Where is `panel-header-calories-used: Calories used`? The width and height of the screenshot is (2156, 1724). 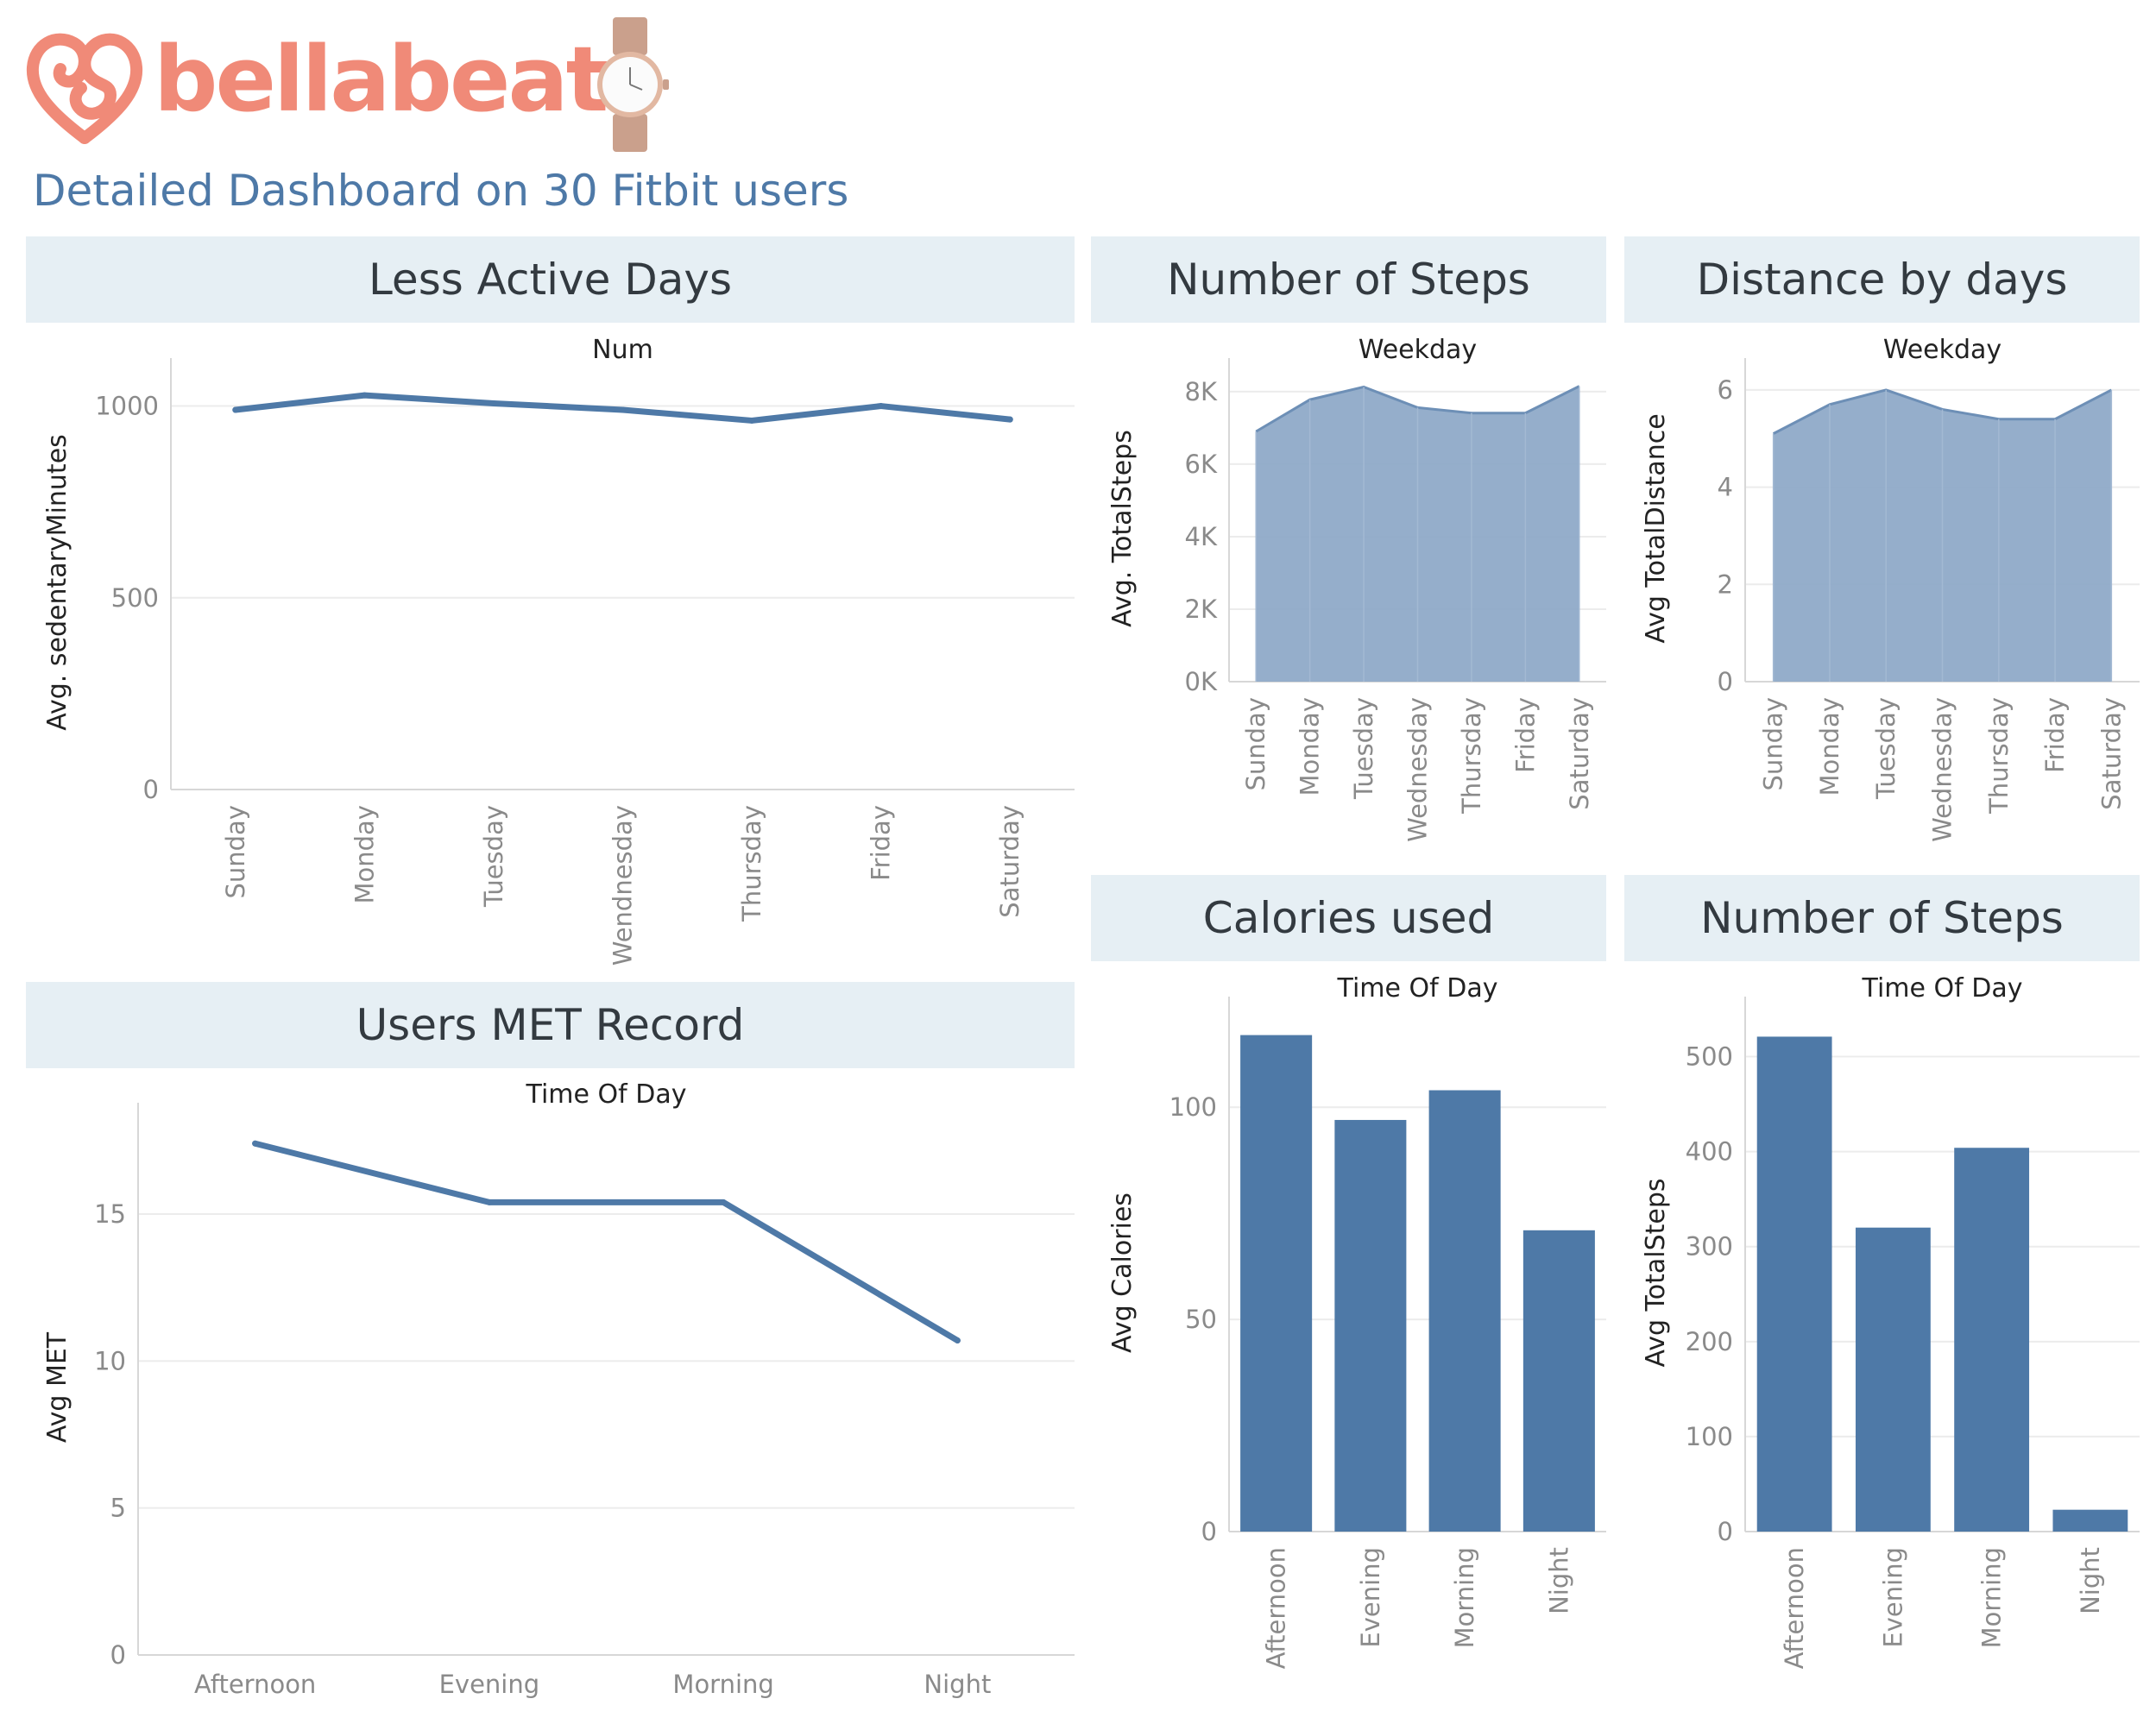 panel-header-calories-used: Calories used is located at coordinates (1348, 918).